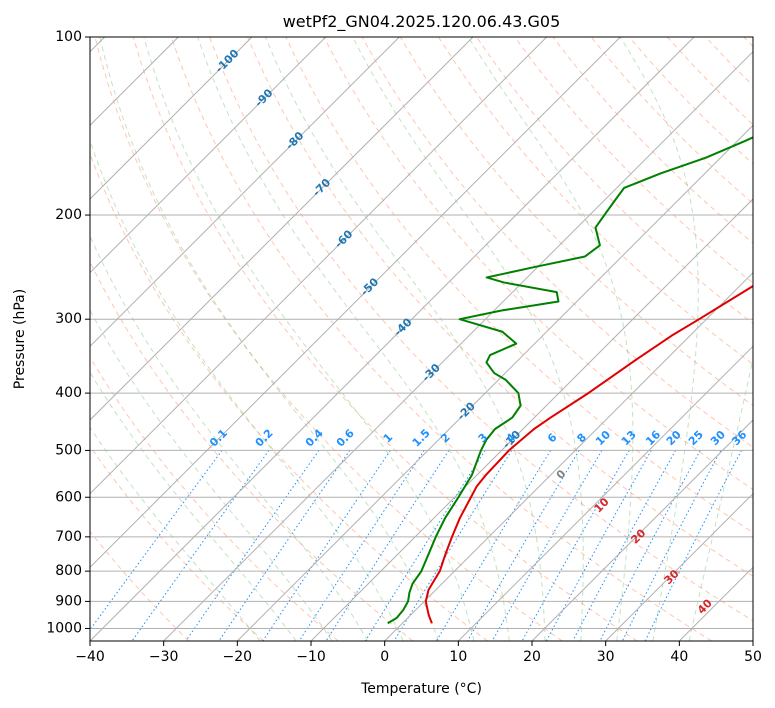 This screenshot has width=775, height=708. Describe the element at coordinates (68, 537) in the screenshot. I see `y-tick-label: 700` at that location.